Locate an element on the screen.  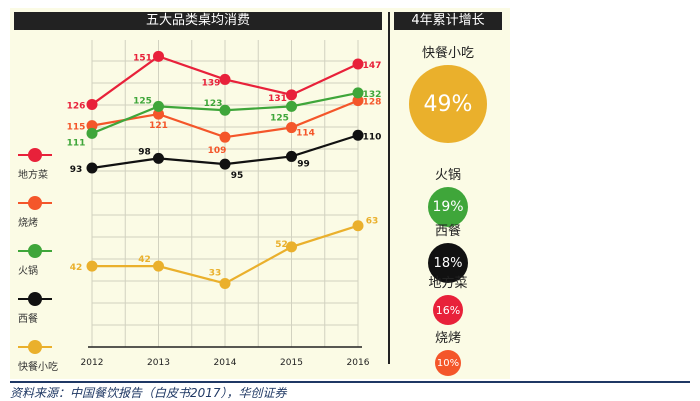
growth-item: 烧烤 10% is located at coordinates (448, 351).